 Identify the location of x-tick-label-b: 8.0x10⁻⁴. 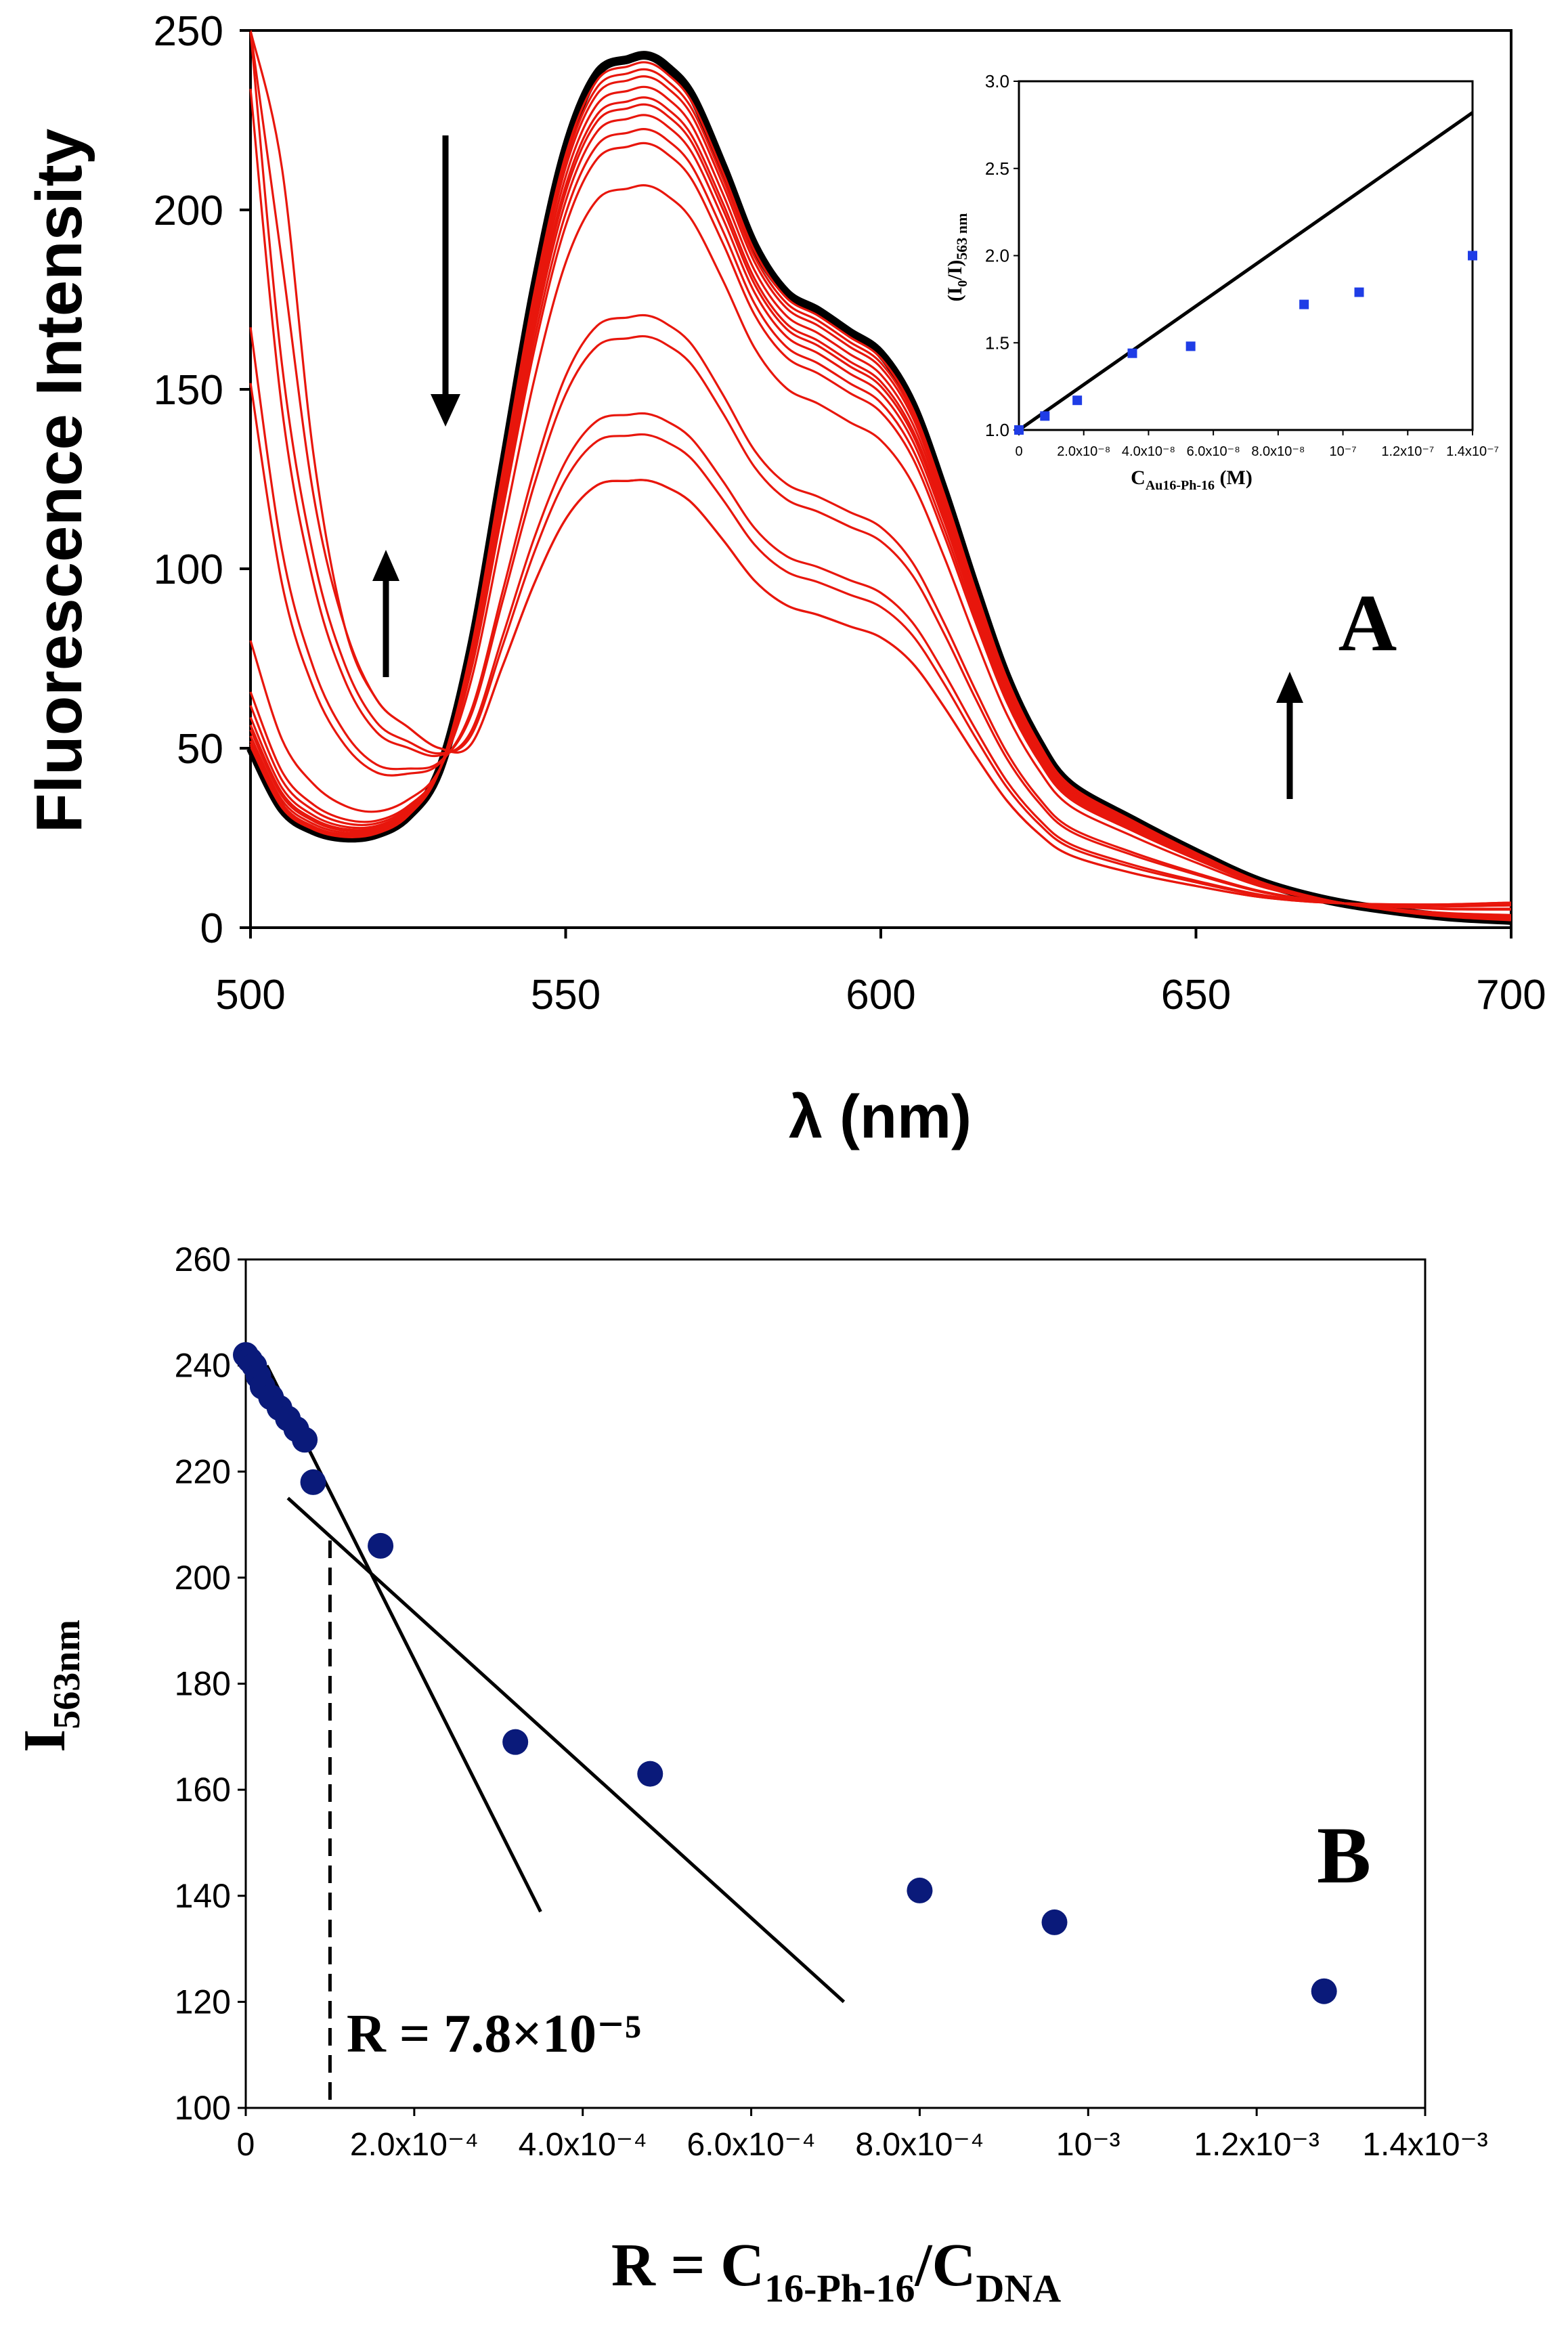
(919, 2145).